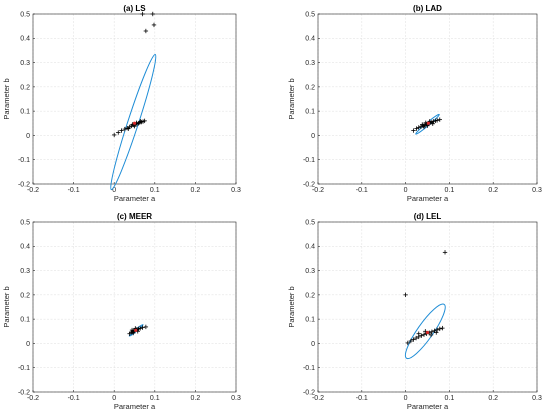  I want to click on confidence-ellipse, so click(425, 331).